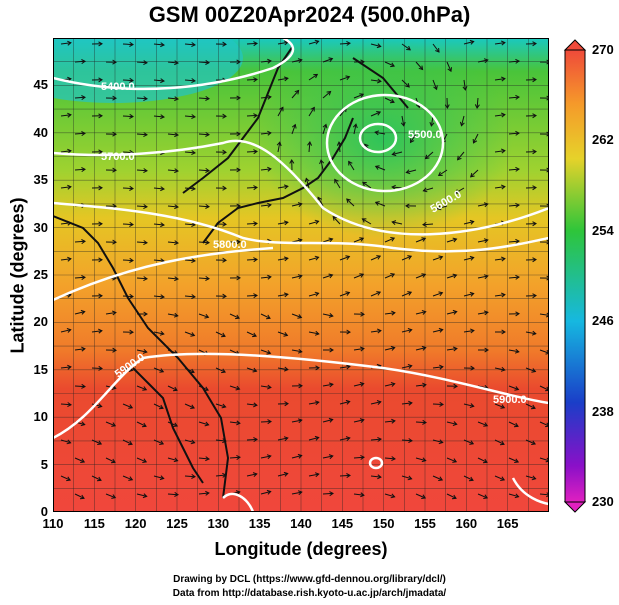 The height and width of the screenshot is (605, 619). Describe the element at coordinates (575, 276) in the screenshot. I see `colorbar` at that location.